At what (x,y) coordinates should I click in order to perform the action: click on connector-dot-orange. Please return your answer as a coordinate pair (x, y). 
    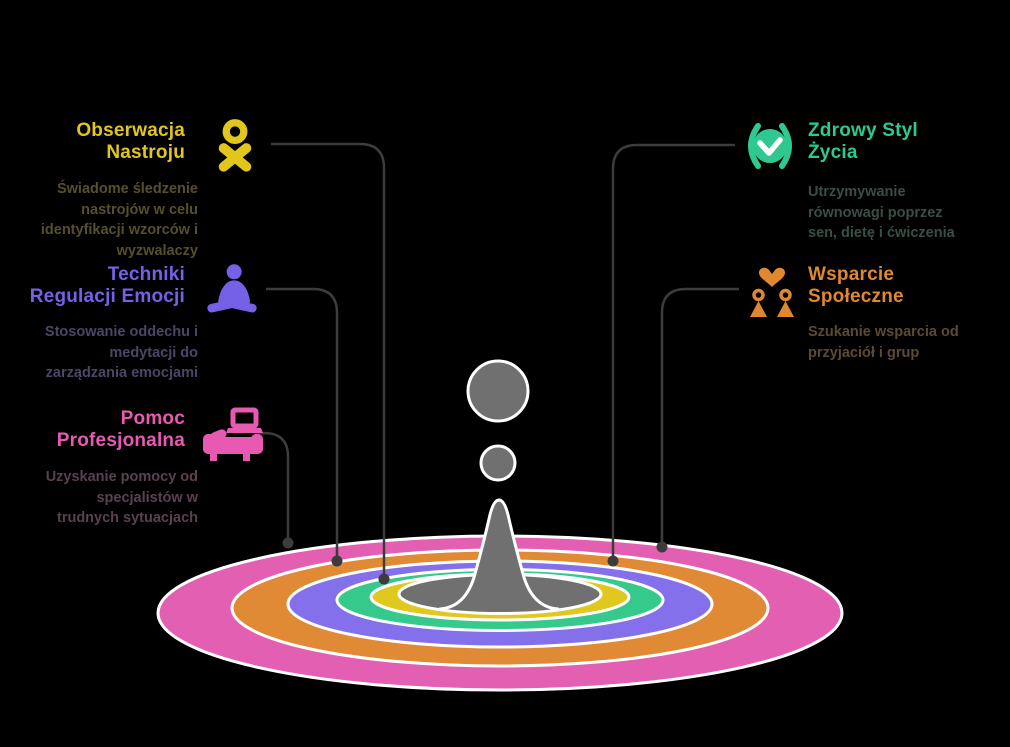
    Looking at the image, I should click on (662, 547).